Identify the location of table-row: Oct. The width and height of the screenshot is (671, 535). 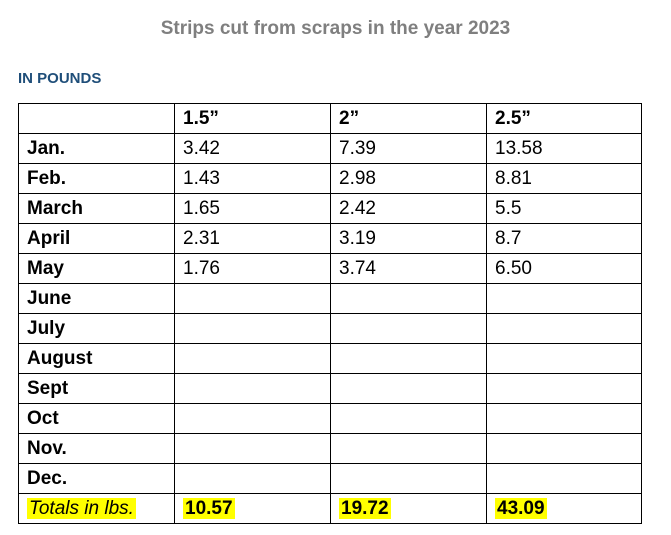
(330, 418).